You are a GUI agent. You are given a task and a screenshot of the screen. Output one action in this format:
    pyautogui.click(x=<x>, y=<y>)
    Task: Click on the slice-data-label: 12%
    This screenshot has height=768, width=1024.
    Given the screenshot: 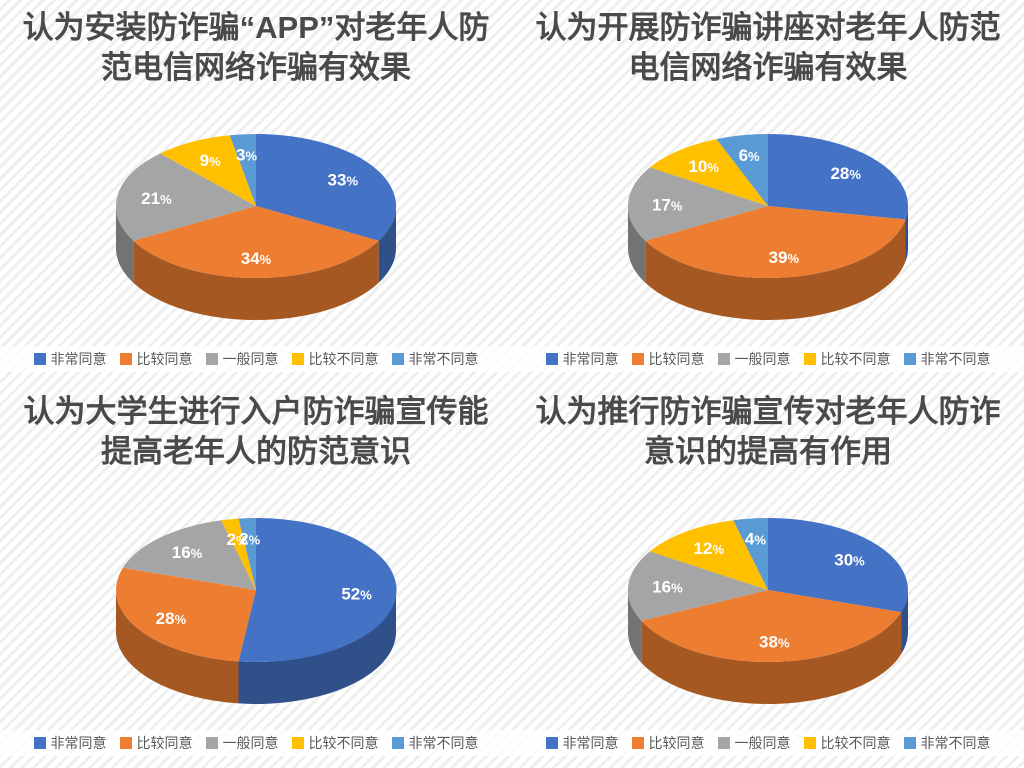 What is the action you would take?
    pyautogui.click(x=709, y=548)
    